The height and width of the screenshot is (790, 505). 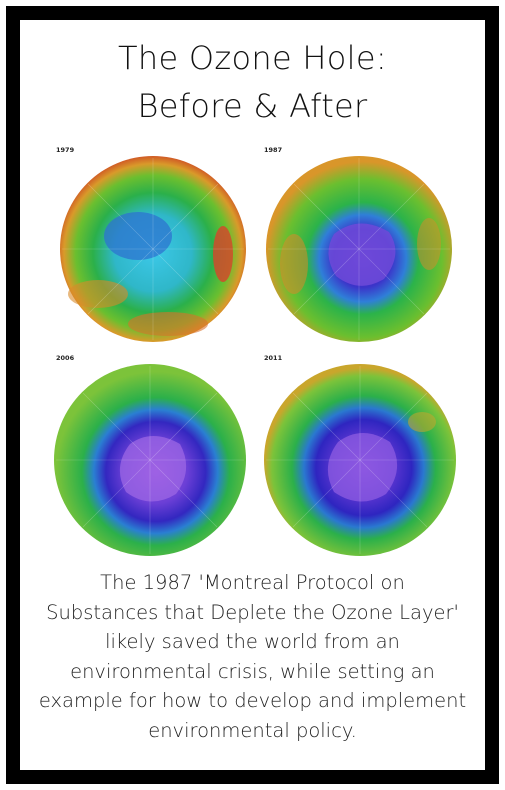 What do you see at coordinates (252, 582) in the screenshot?
I see `caption-line: The 1987 'Montreal Protocol on` at bounding box center [252, 582].